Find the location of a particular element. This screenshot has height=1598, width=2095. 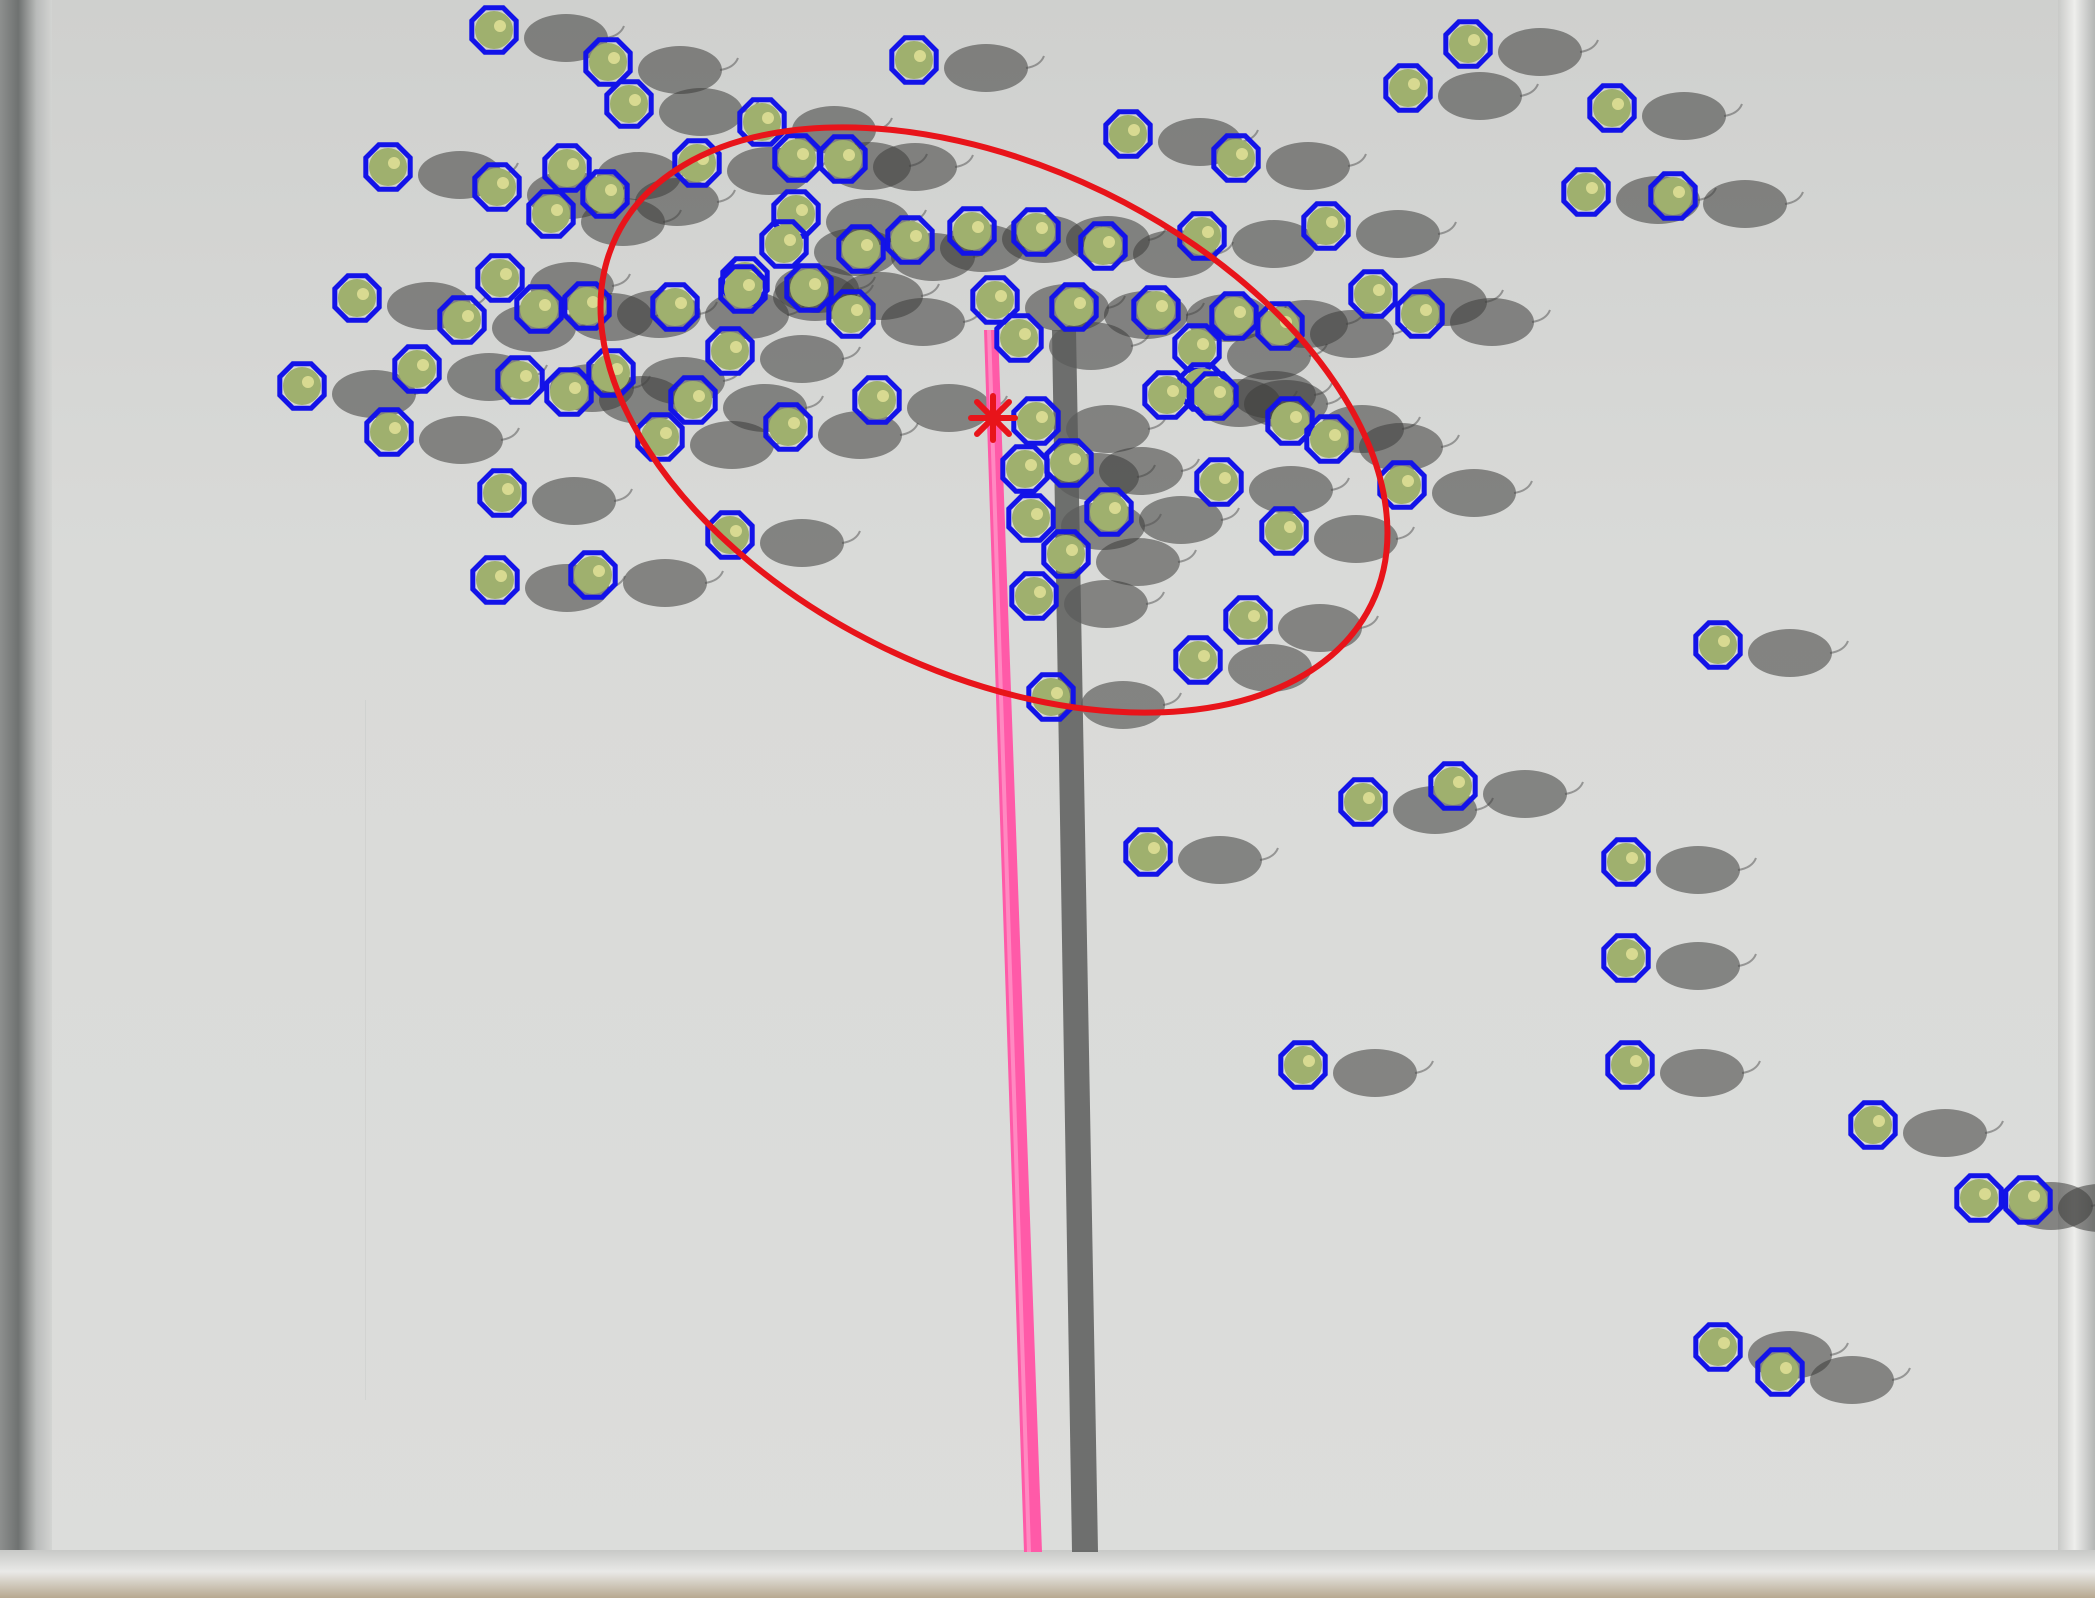

swarm-covariance-ellipse is located at coordinates (994, 420).